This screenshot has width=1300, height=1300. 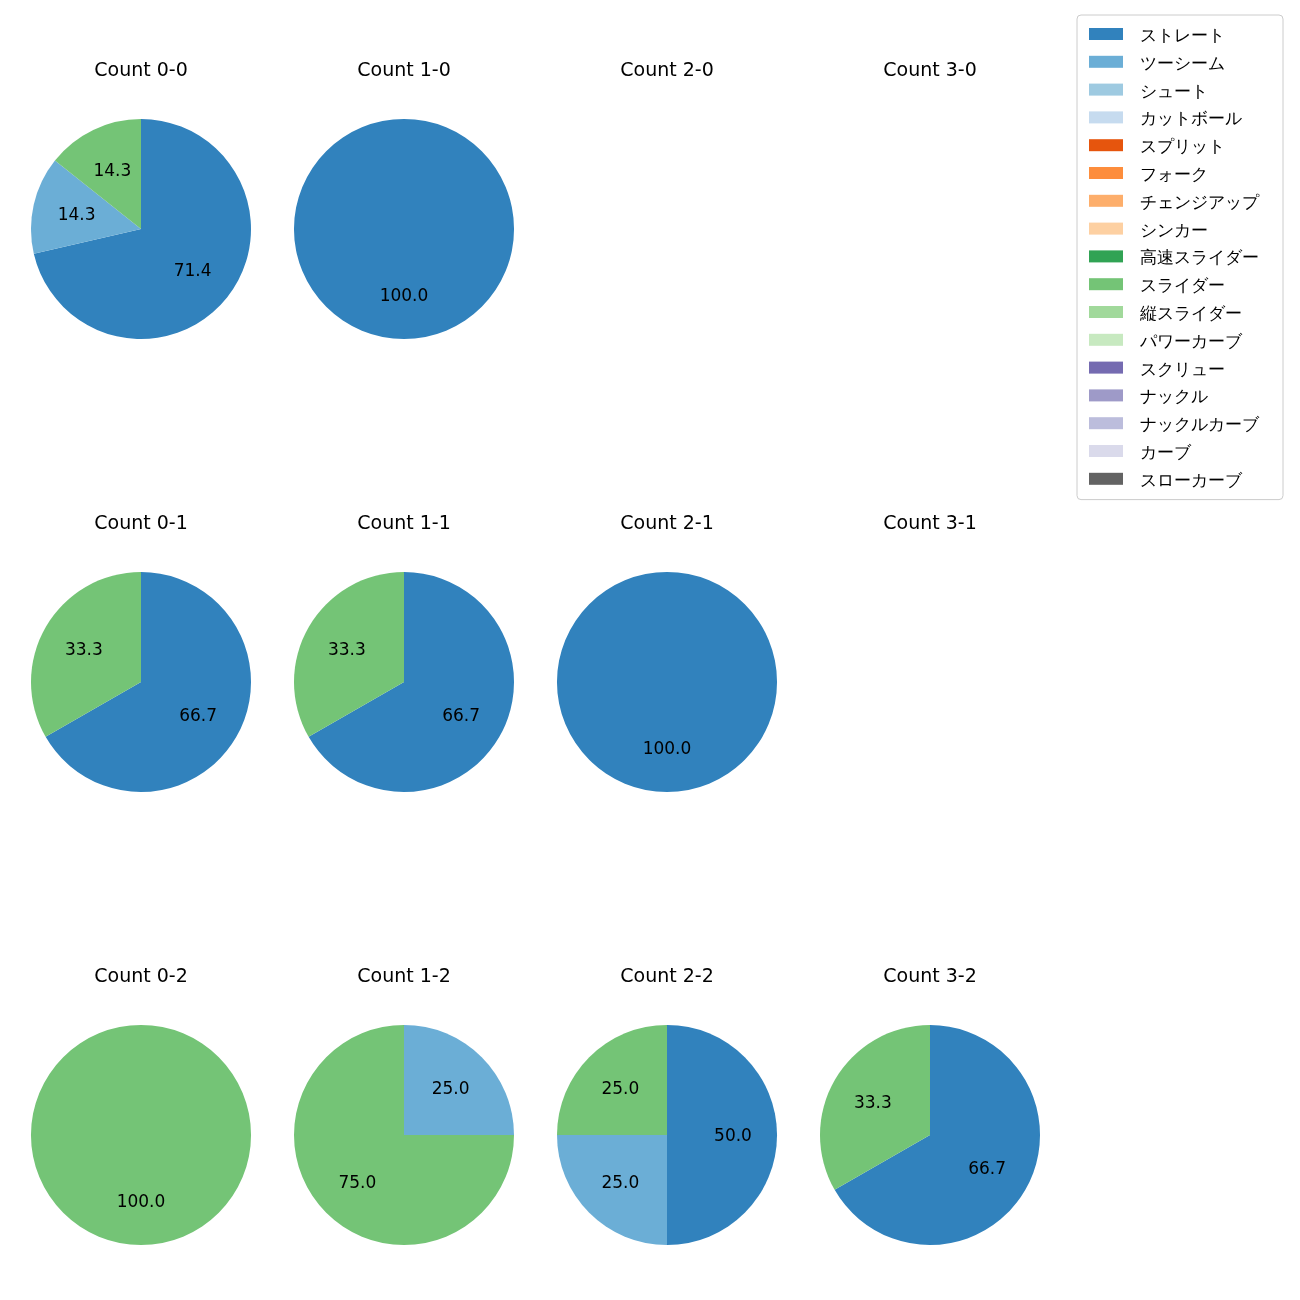 What do you see at coordinates (357, 1181) in the screenshot?
I see `data-label: 75.0` at bounding box center [357, 1181].